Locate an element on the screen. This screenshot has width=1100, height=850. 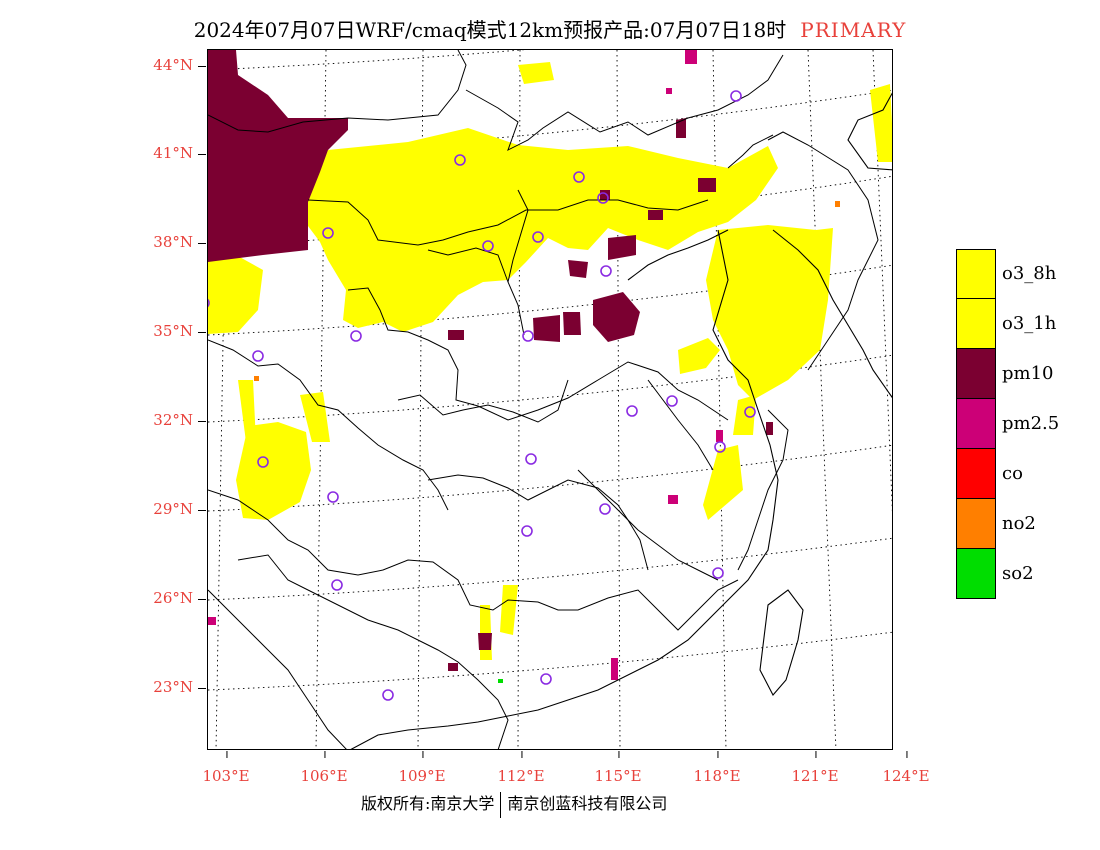
lat-label-35: 35°N is located at coordinates (179, 331).